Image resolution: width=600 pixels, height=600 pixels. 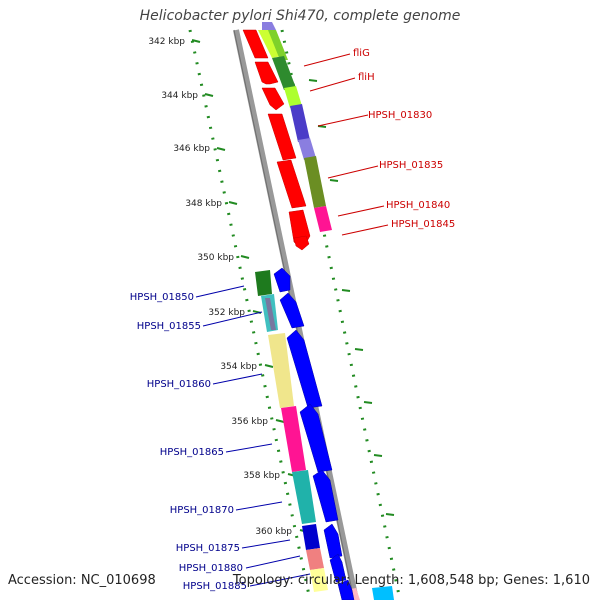 I want to click on gene-label-flih: fliH, so click(x=366, y=77).